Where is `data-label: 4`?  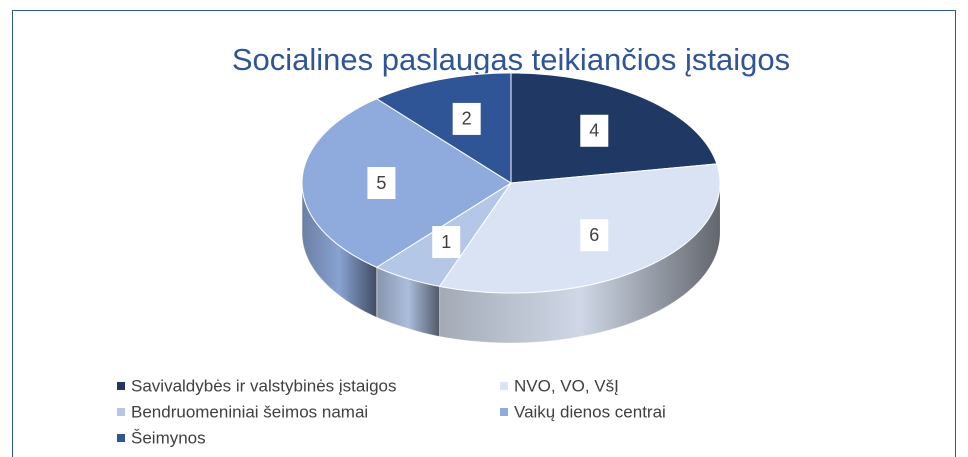 data-label: 4 is located at coordinates (594, 131).